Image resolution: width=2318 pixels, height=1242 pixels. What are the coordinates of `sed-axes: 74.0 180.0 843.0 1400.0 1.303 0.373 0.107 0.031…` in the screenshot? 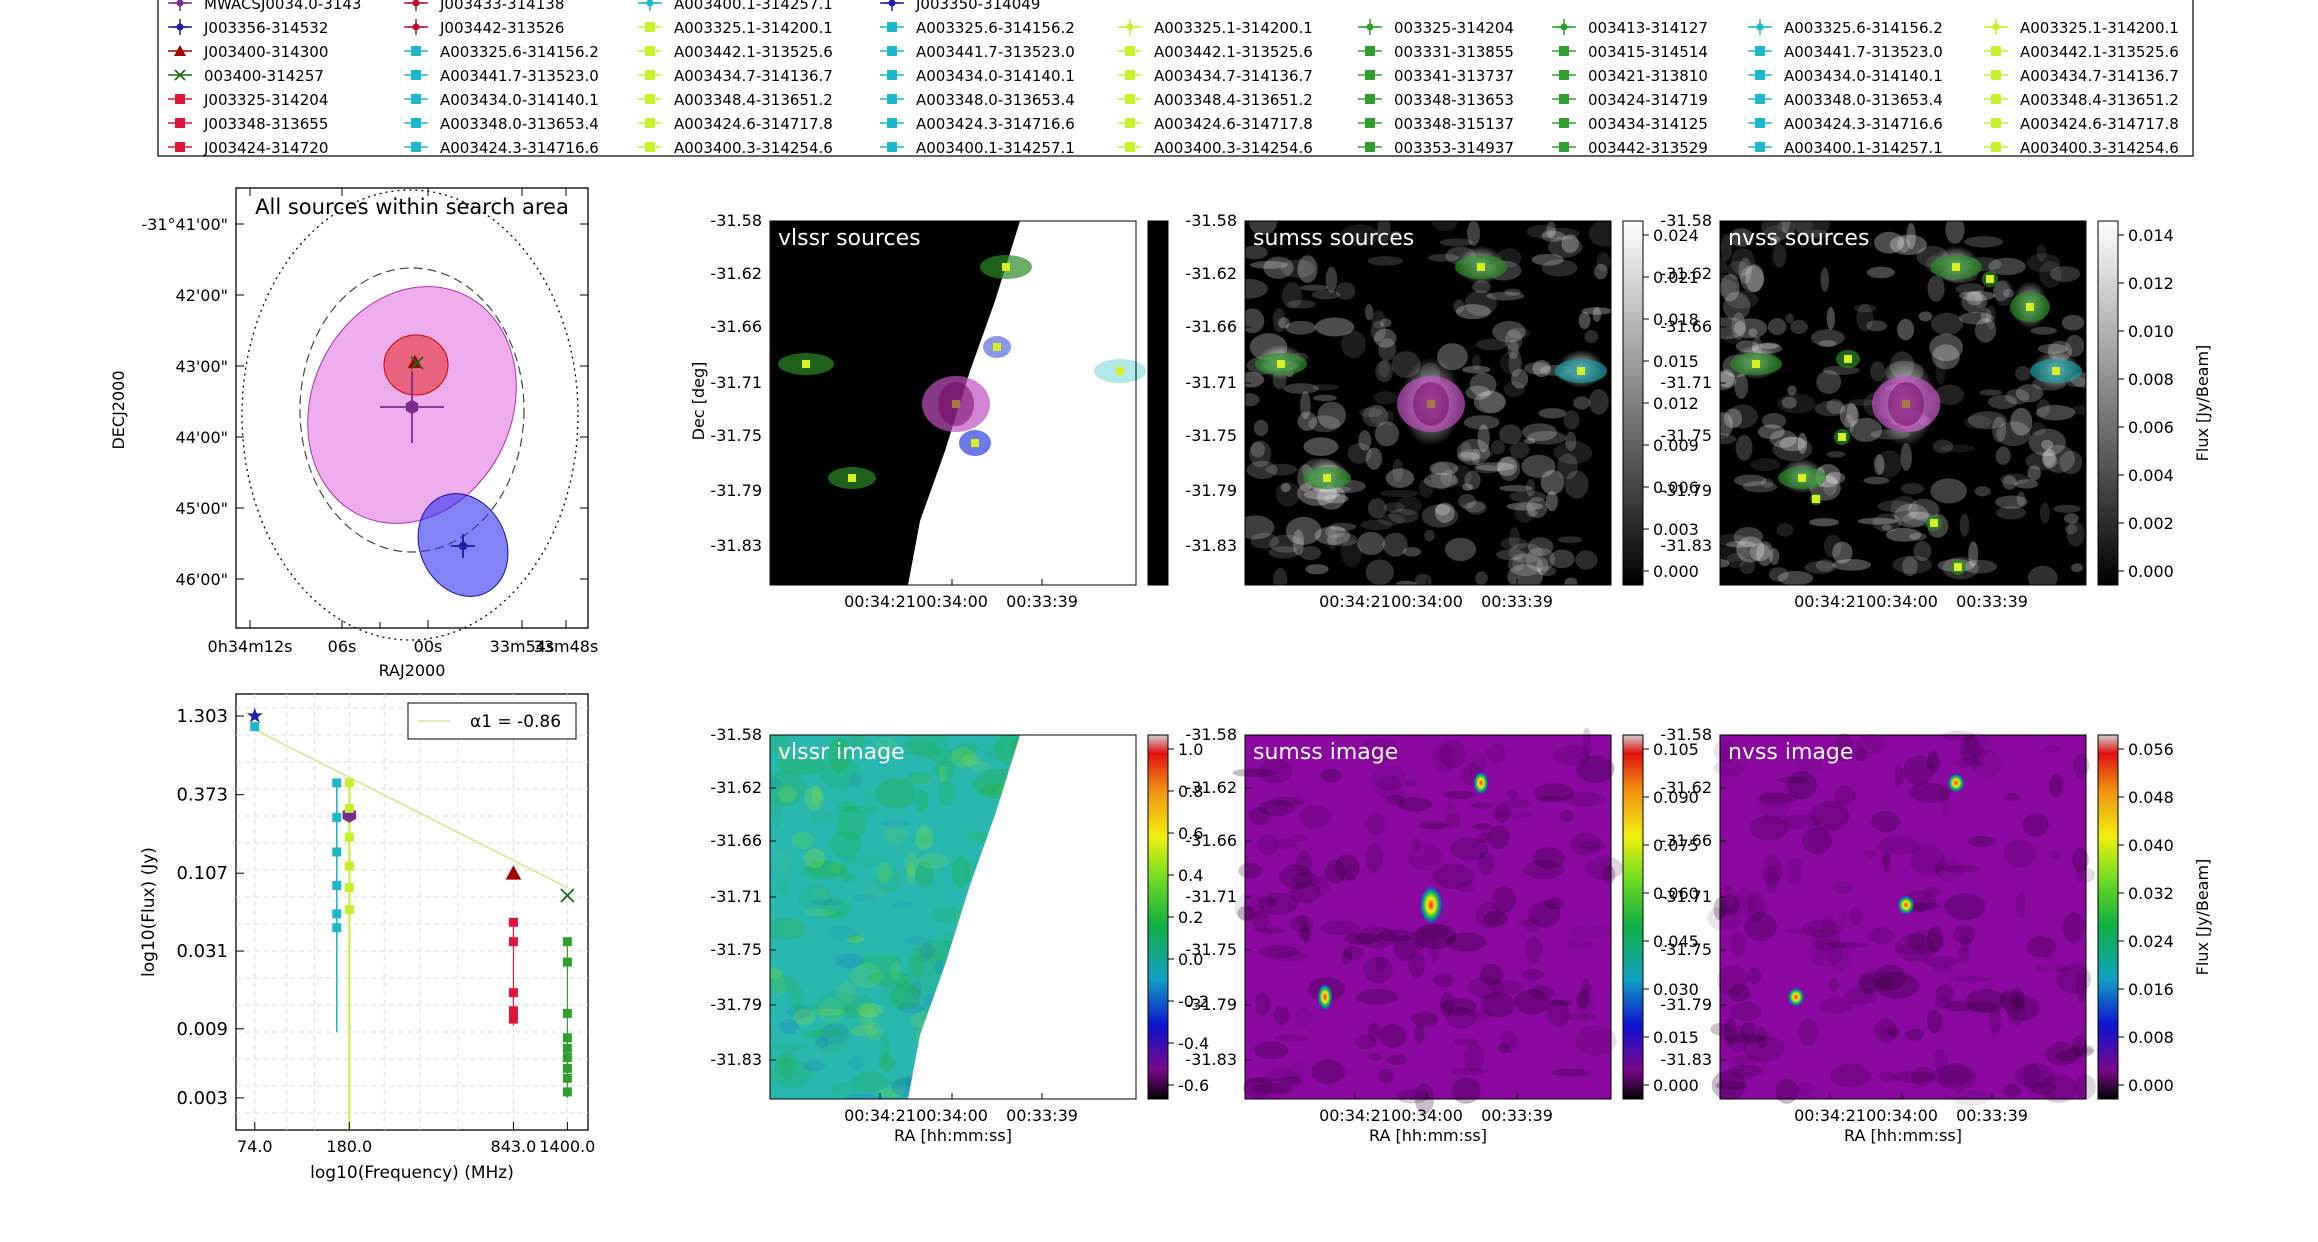 It's located at (385, 931).